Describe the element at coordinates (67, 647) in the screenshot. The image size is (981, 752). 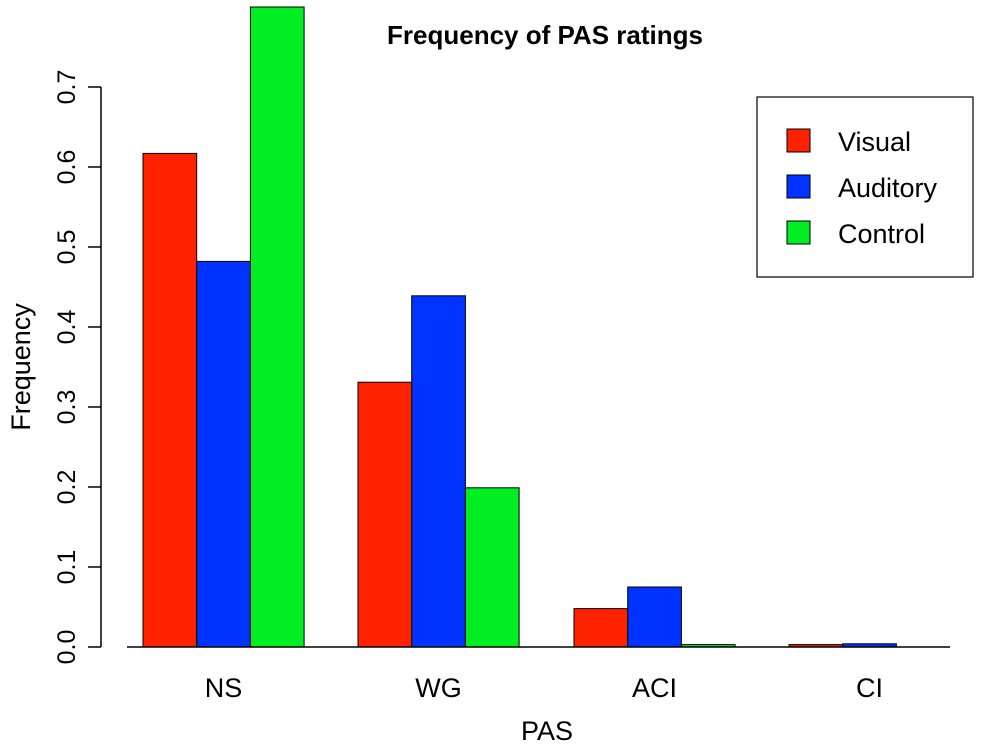
I see `y-tick-label-0: 0.0` at that location.